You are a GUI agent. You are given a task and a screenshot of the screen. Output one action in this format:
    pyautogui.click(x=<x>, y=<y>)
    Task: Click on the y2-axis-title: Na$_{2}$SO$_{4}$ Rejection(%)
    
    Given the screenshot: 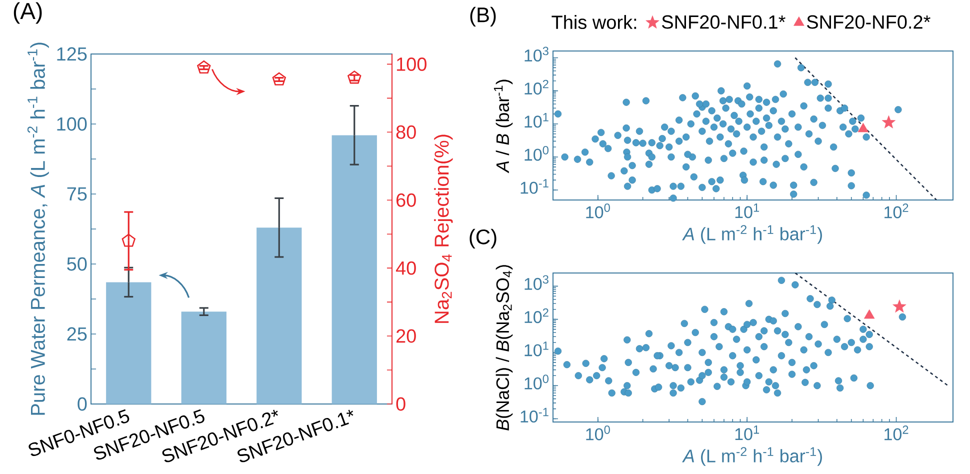 What is the action you would take?
    pyautogui.click(x=443, y=228)
    